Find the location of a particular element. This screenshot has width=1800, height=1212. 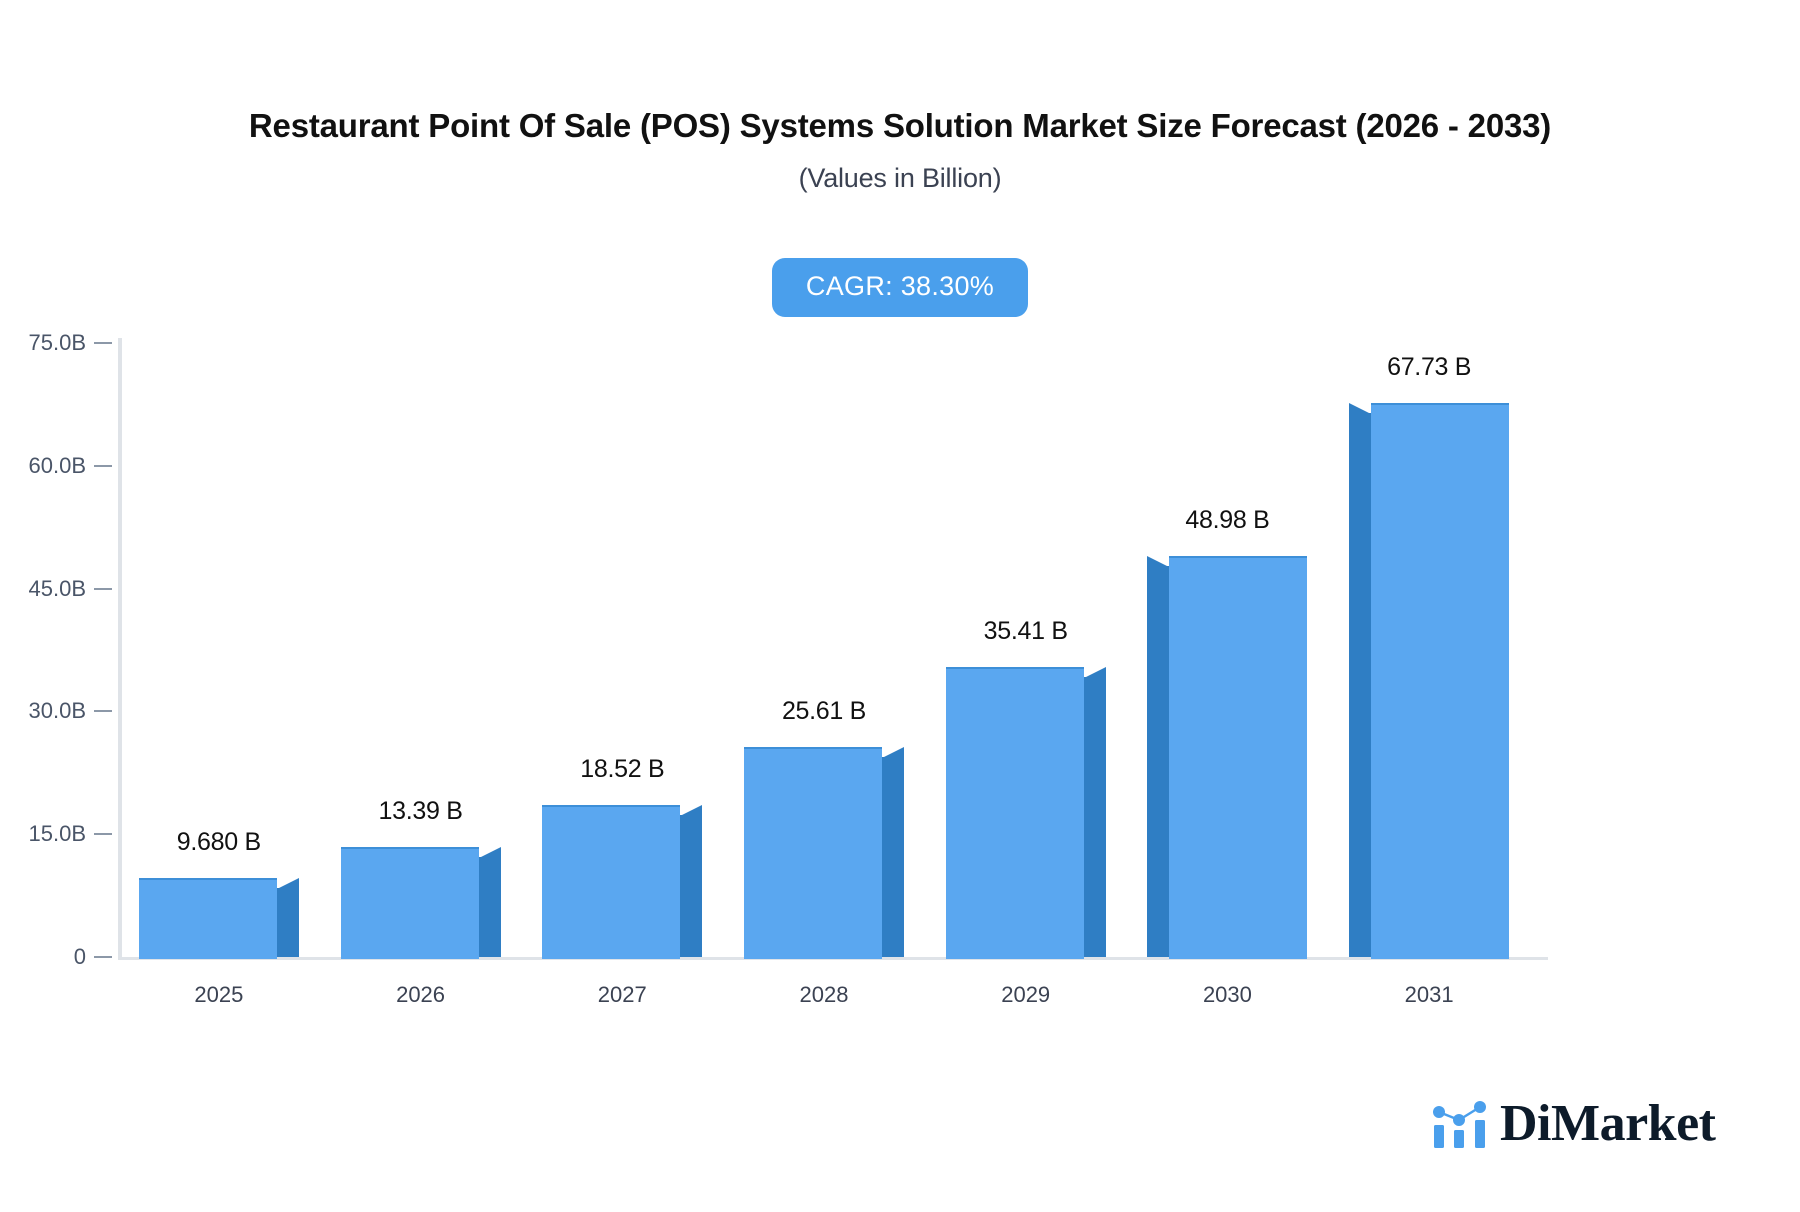

x-axis-tick-label: 2028 is located at coordinates (824, 994).